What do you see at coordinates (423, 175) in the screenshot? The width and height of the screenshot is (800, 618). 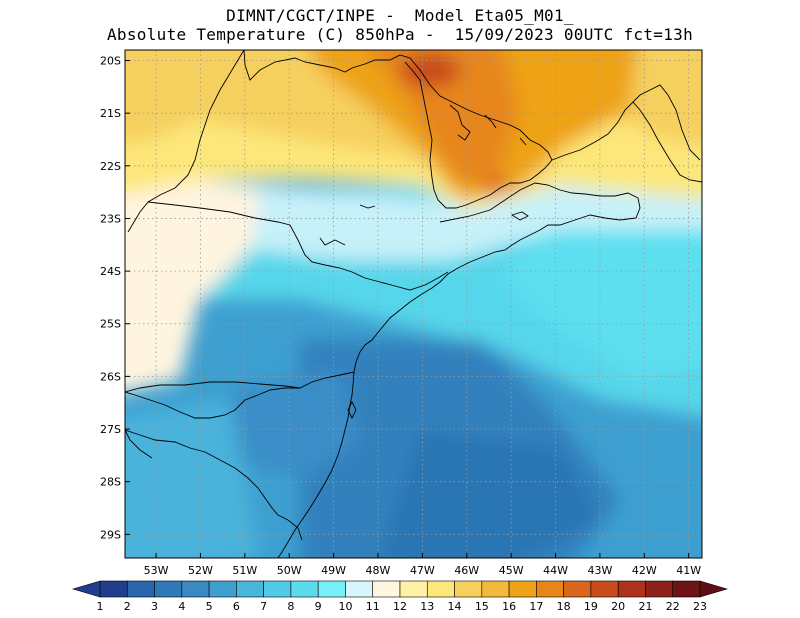 I see `reservoir-outlines` at bounding box center [423, 175].